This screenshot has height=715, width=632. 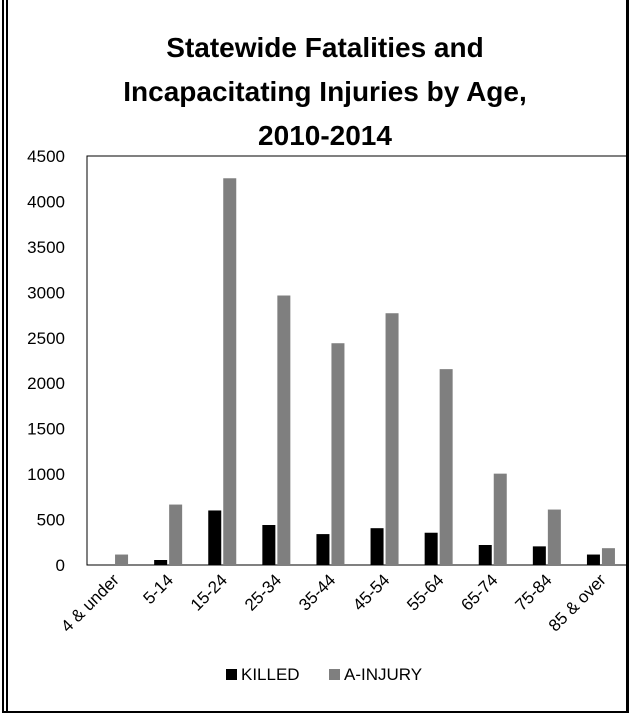 What do you see at coordinates (479, 592) in the screenshot?
I see `x-tick-label-7: 65-74` at bounding box center [479, 592].